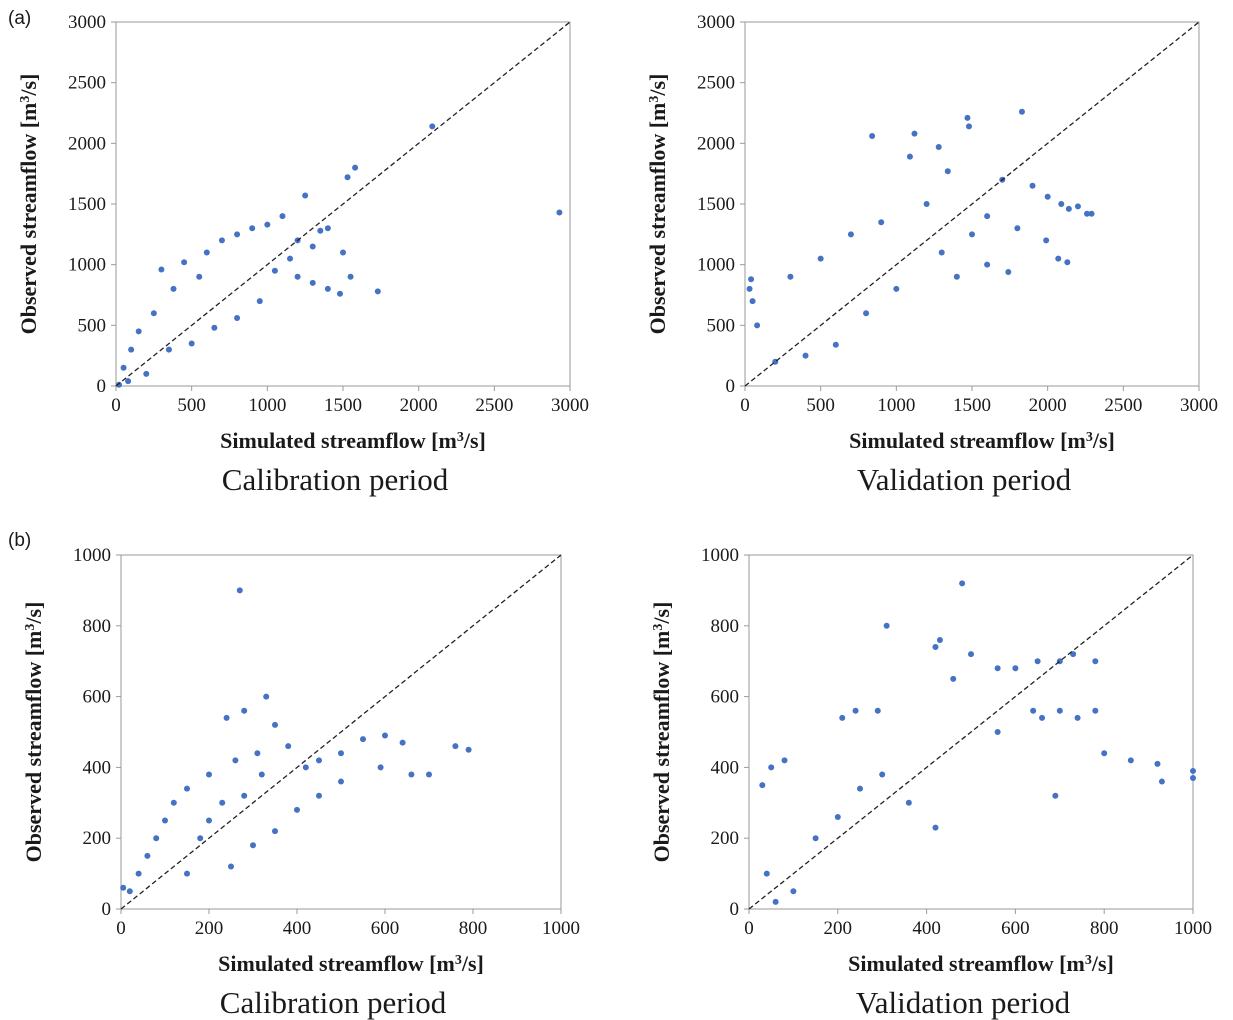  I want to click on y-tick-label: 800, so click(97, 626).